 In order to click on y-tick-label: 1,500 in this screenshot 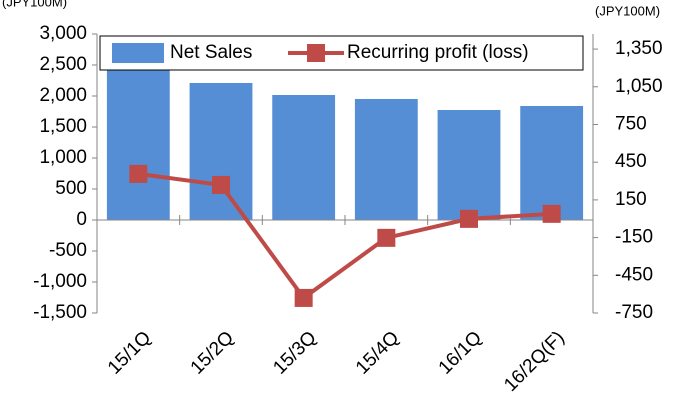, I will do `click(63, 126)`.